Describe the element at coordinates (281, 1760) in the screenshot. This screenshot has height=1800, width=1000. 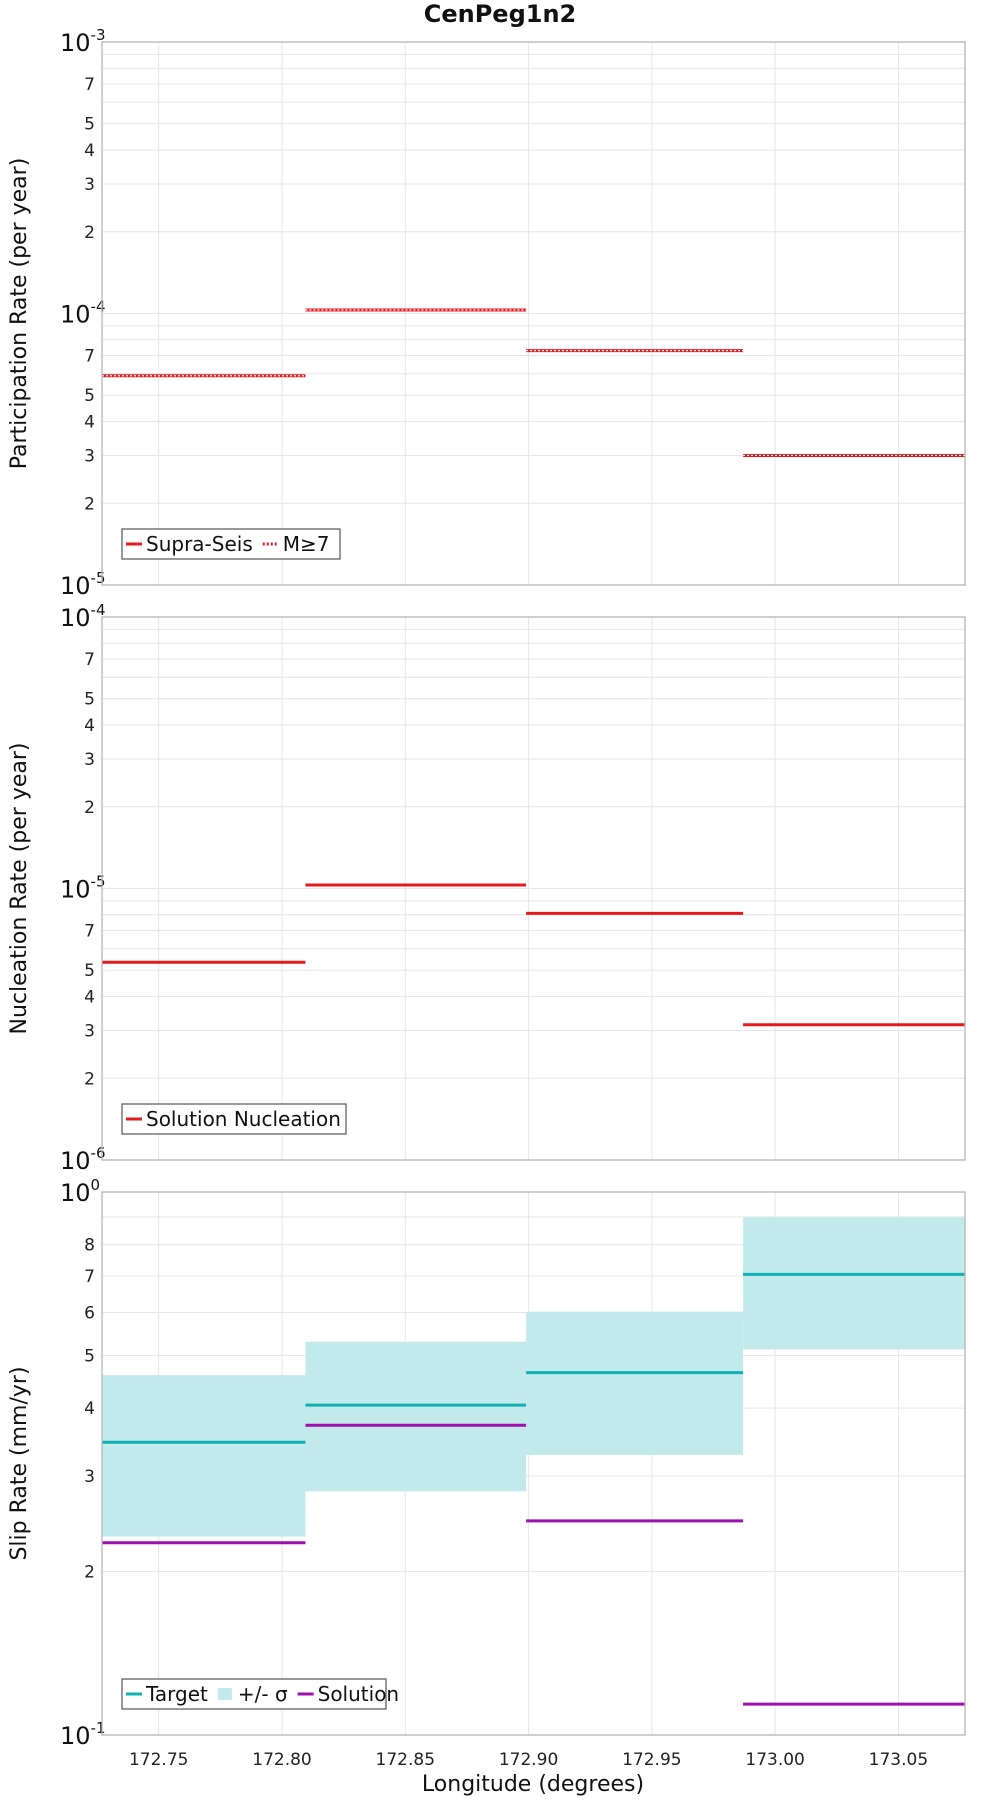
I see `x-tick-label: 172.80` at that location.